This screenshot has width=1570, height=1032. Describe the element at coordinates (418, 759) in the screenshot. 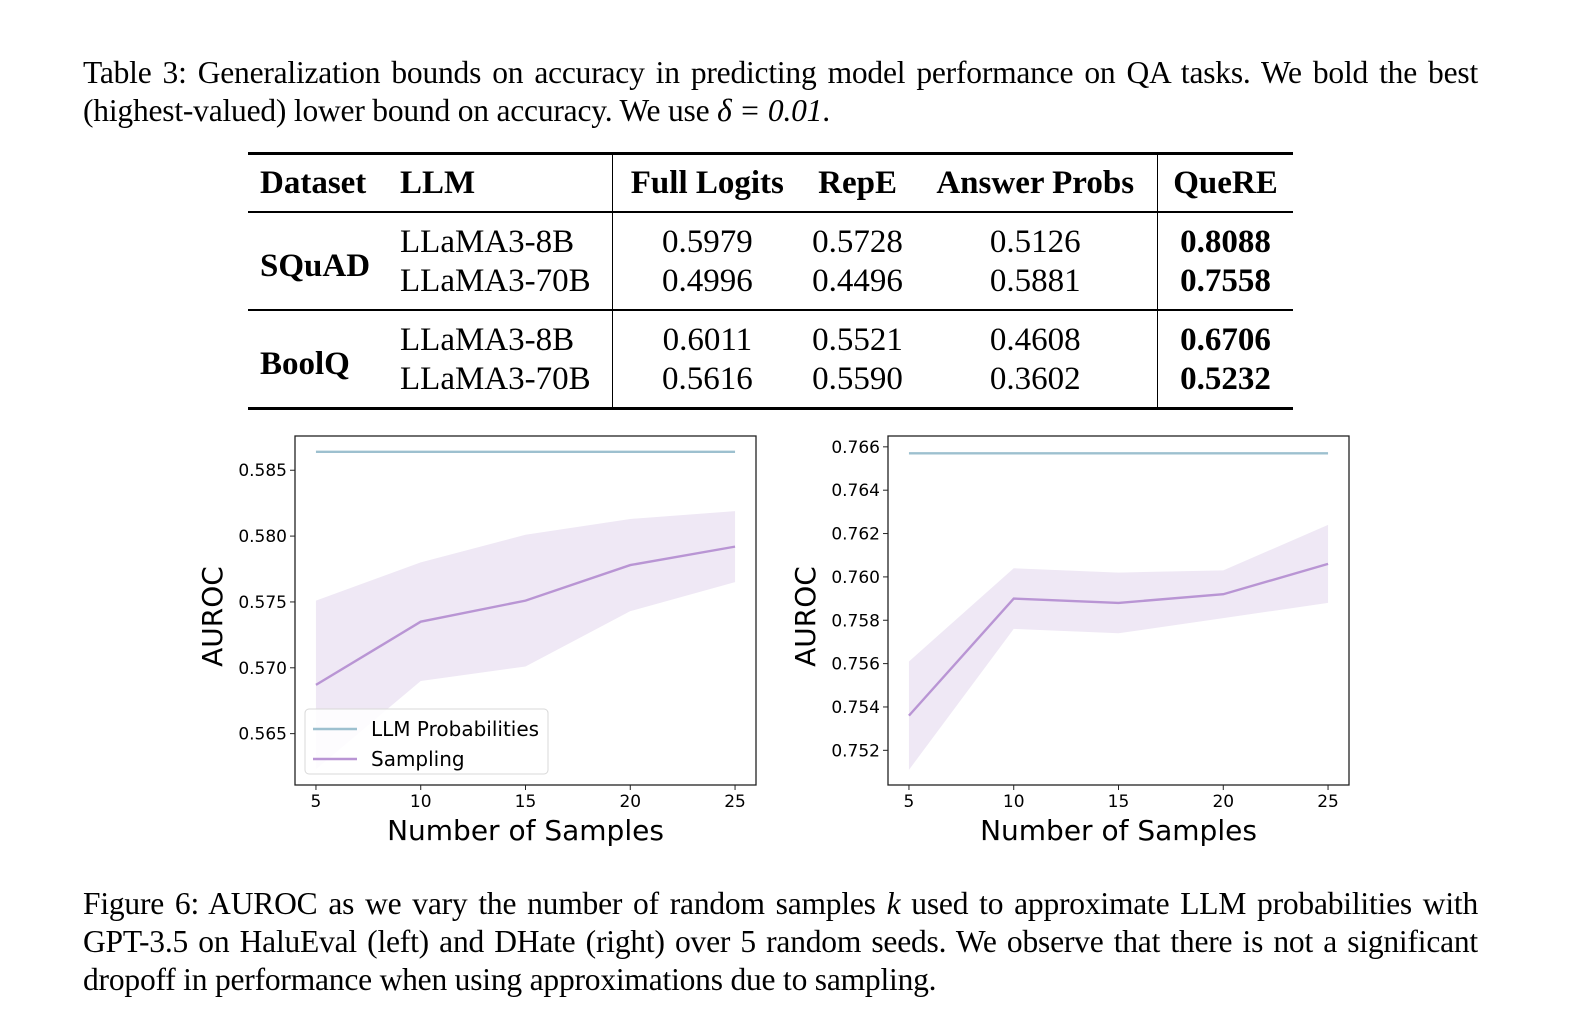

I see `legend-label: Sampling` at that location.